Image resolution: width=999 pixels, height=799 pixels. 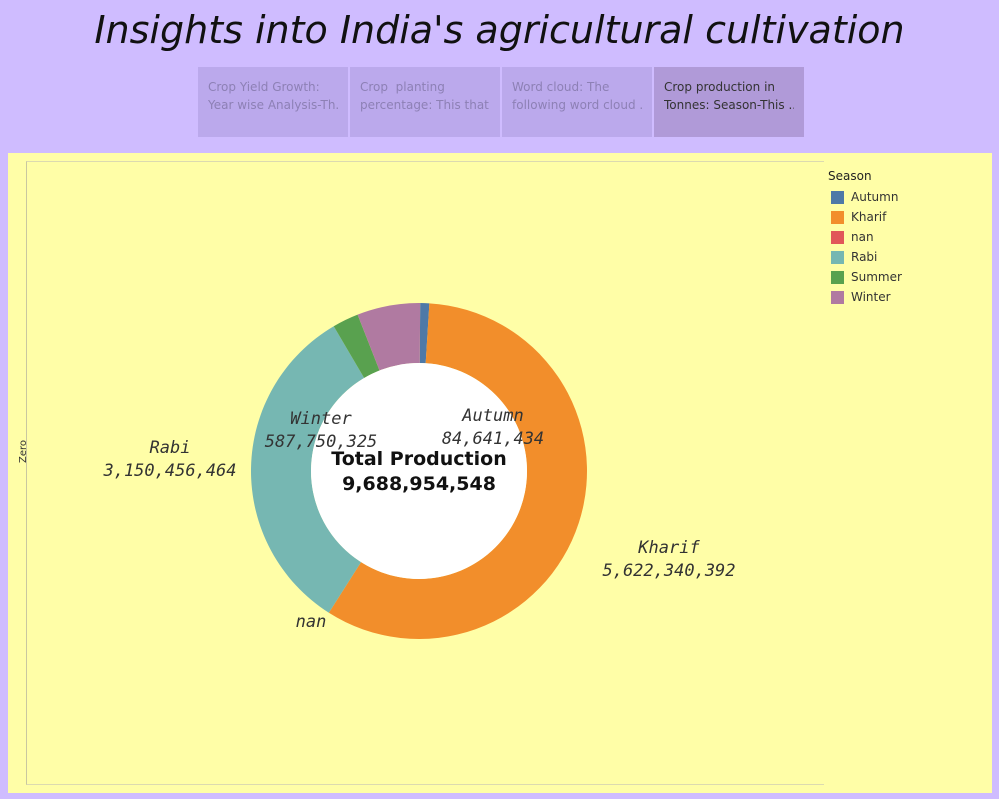 What do you see at coordinates (850, 176) in the screenshot?
I see `legend-title: Season` at bounding box center [850, 176].